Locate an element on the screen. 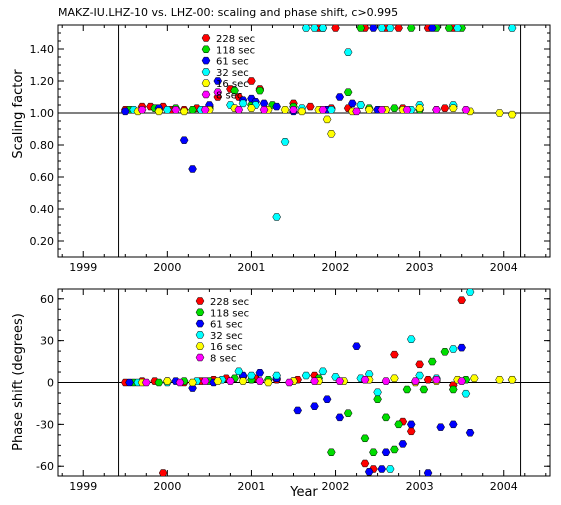 This screenshot has width=561, height=505. y-tick-label: 1.00 is located at coordinates (42, 113).